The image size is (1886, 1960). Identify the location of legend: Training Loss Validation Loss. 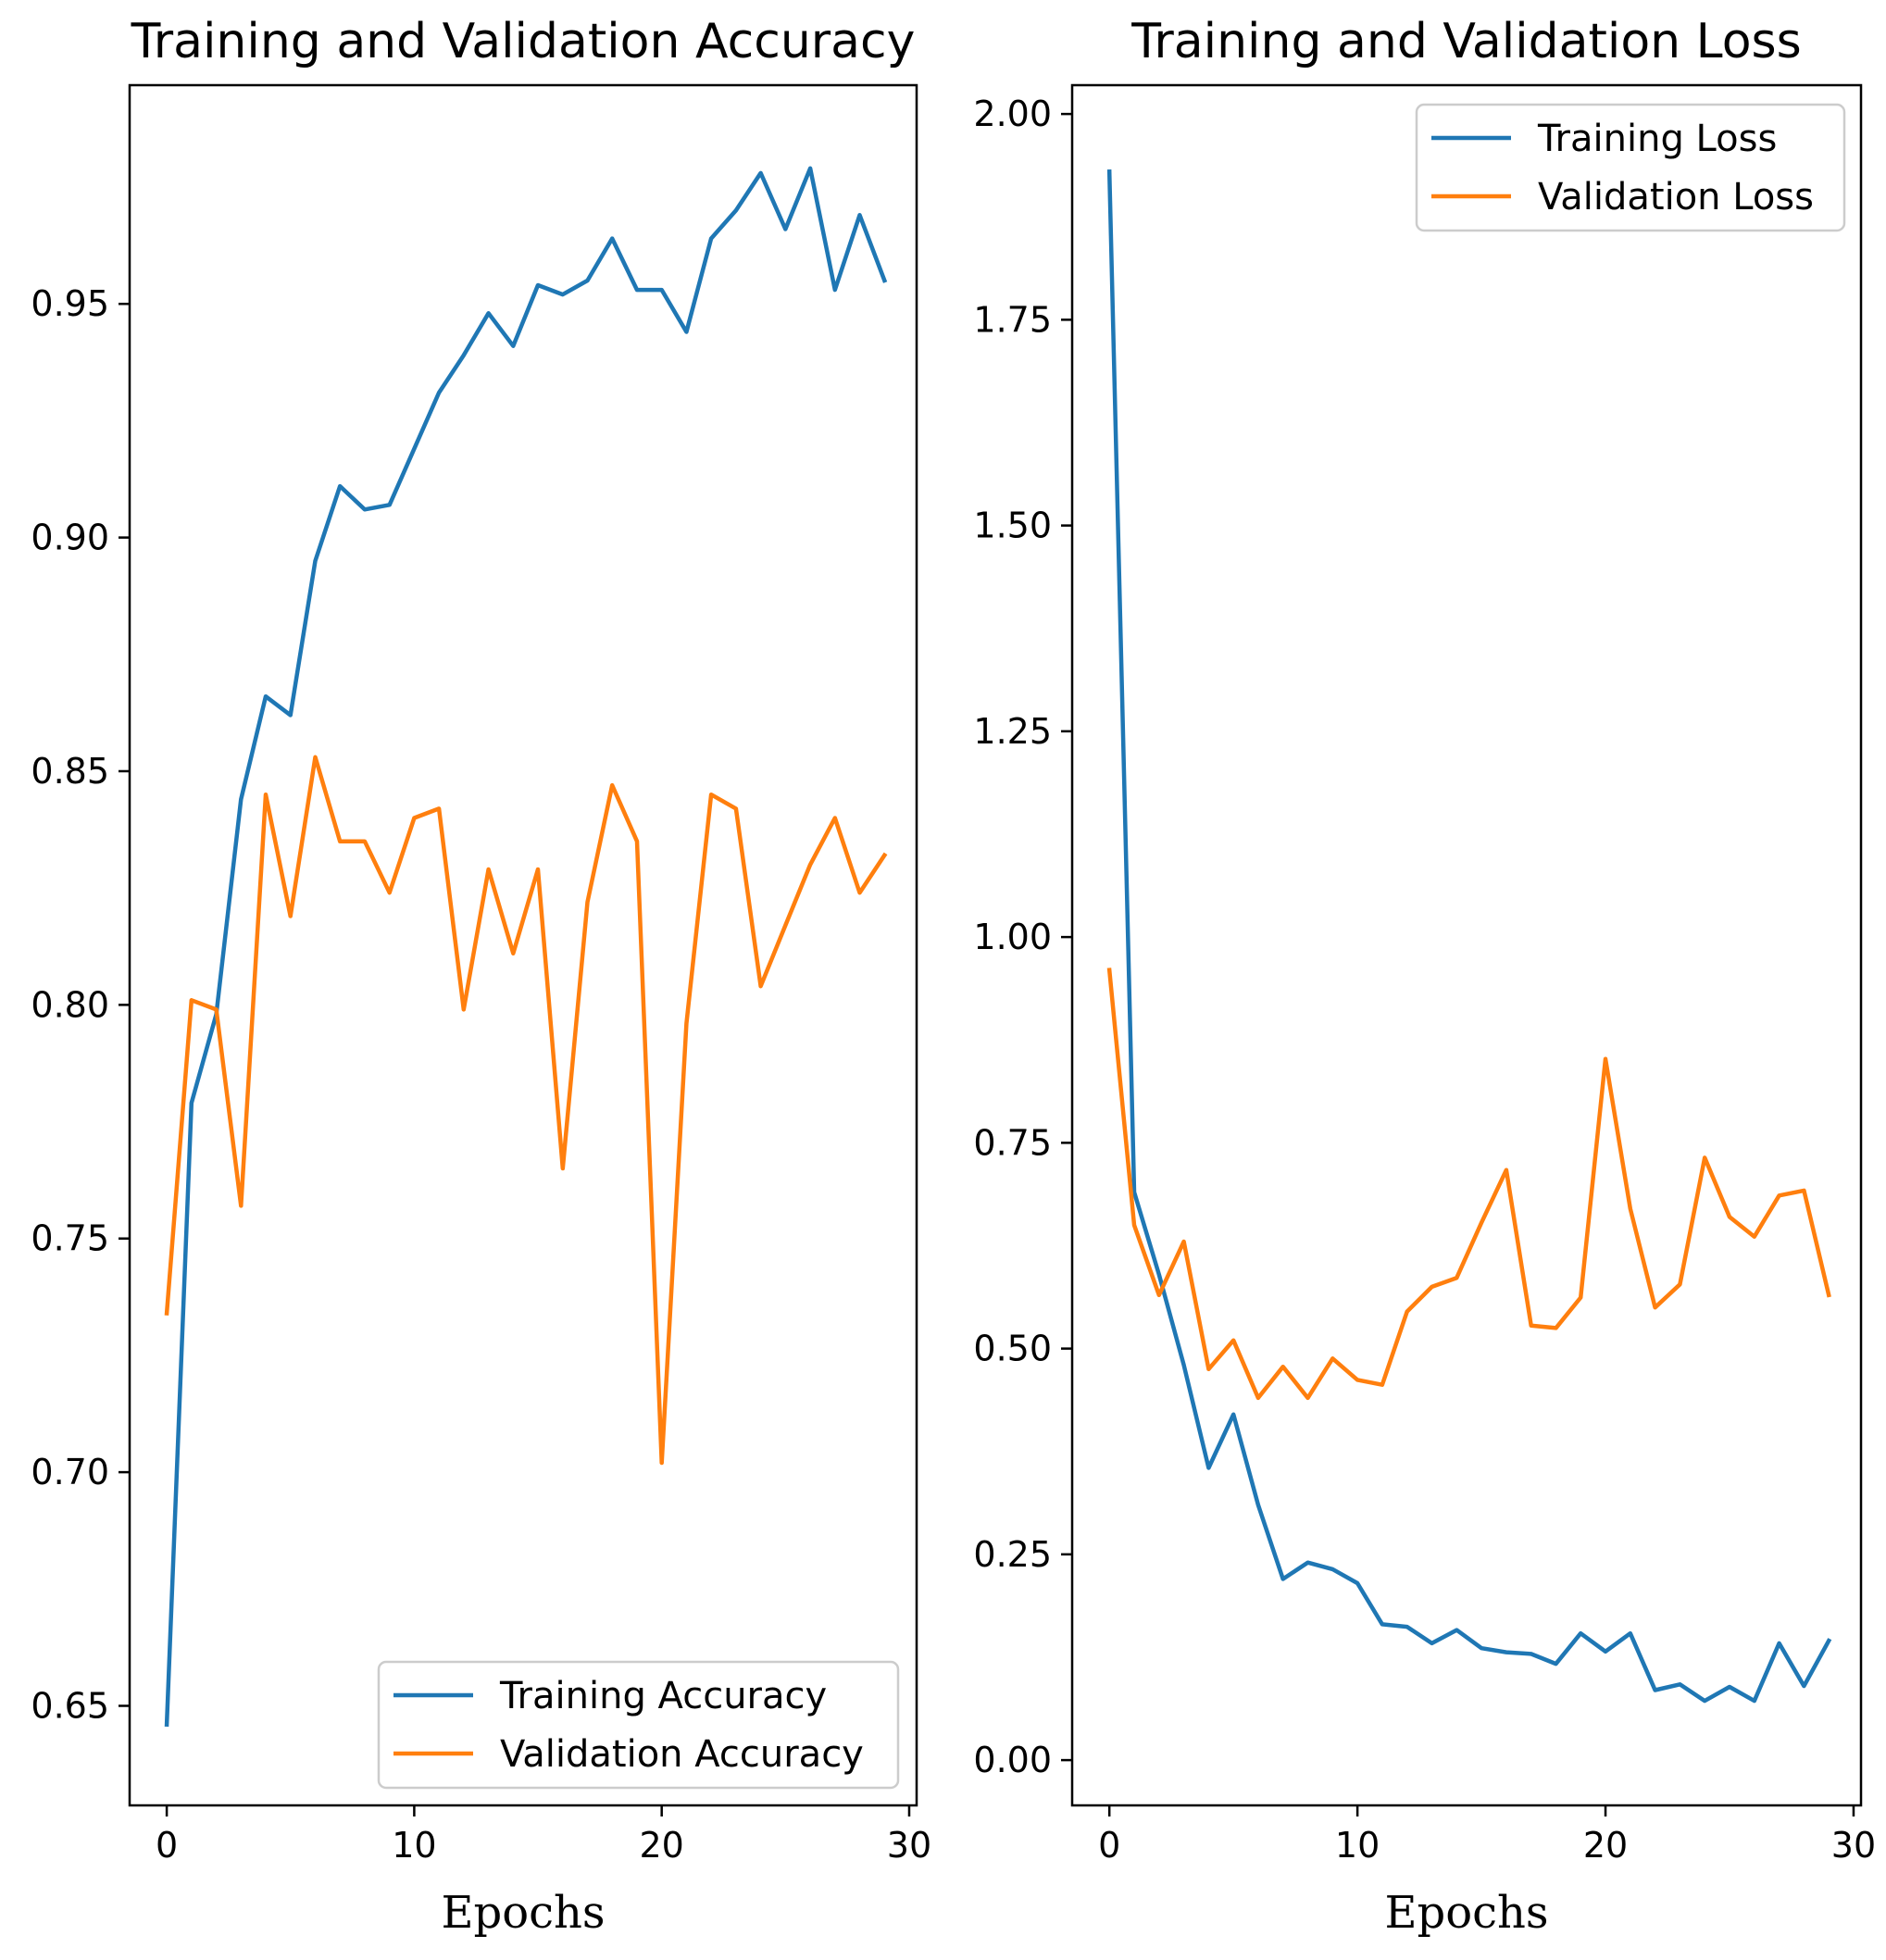
(1630, 167).